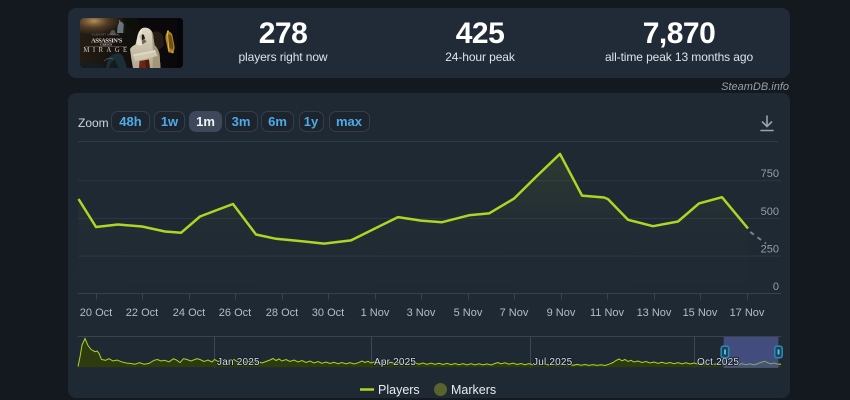 This screenshot has height=400, width=850. I want to click on svg-text: Oct 2025, so click(718, 362).